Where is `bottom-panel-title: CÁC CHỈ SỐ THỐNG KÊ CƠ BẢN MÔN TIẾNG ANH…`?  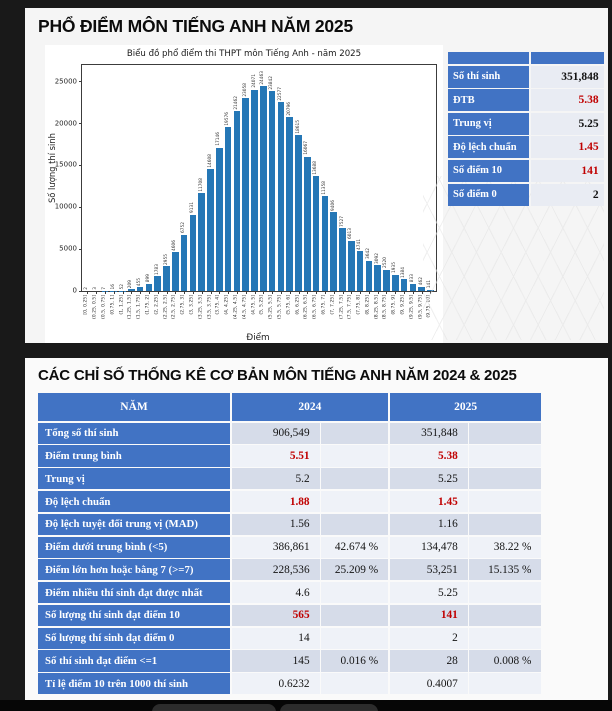
bottom-panel-title: CÁC CHỈ SỐ THỐNG KÊ CƠ BẢN MÔN TIẾNG ANH… is located at coordinates (277, 375).